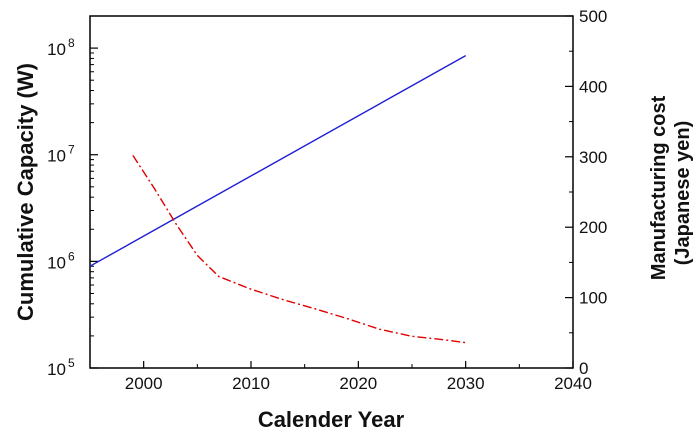 The height and width of the screenshot is (436, 700). I want to click on x-tick-label: 2040, so click(573, 383).